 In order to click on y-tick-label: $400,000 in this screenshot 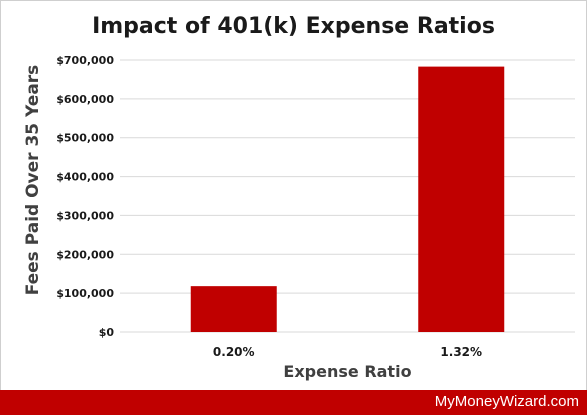, I will do `click(85, 177)`.